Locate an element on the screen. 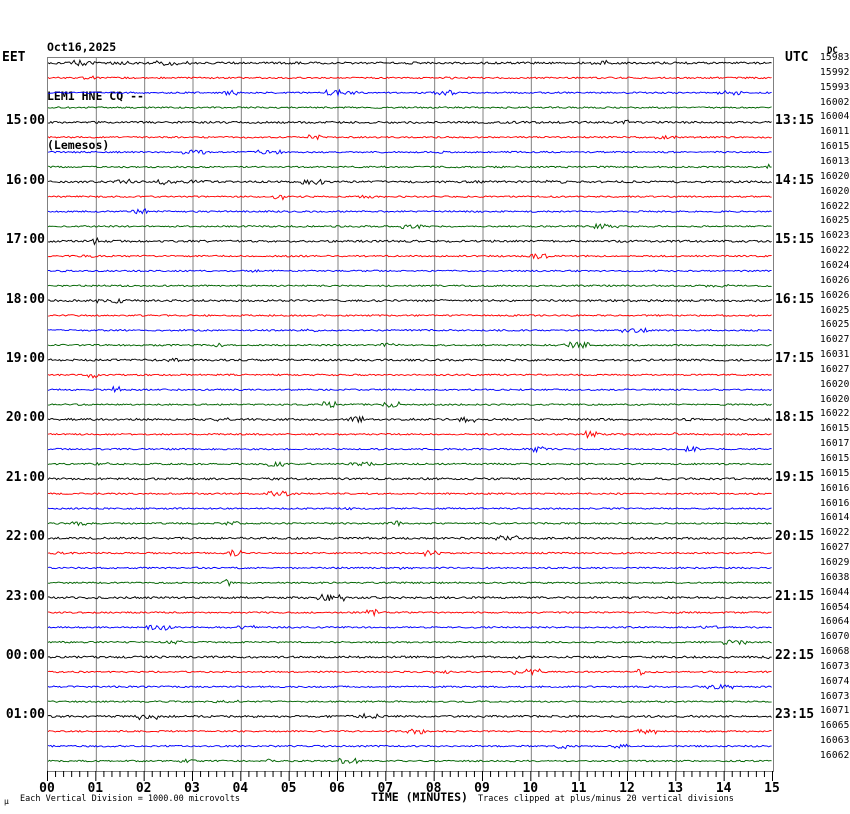  title-date: Oct16,2025 is located at coordinates (82, 46).